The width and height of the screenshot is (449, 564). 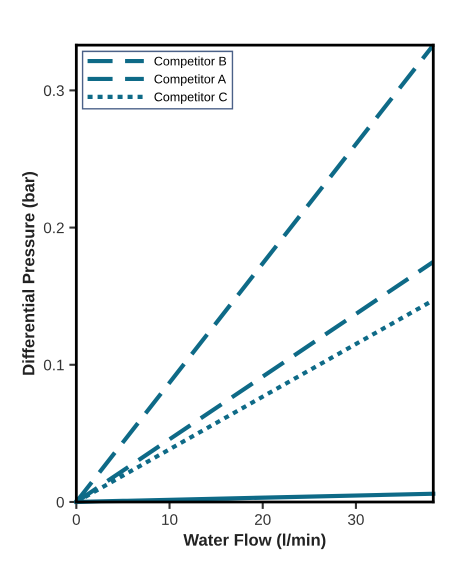 I want to click on legend-label: Competitor C, so click(x=190, y=98).